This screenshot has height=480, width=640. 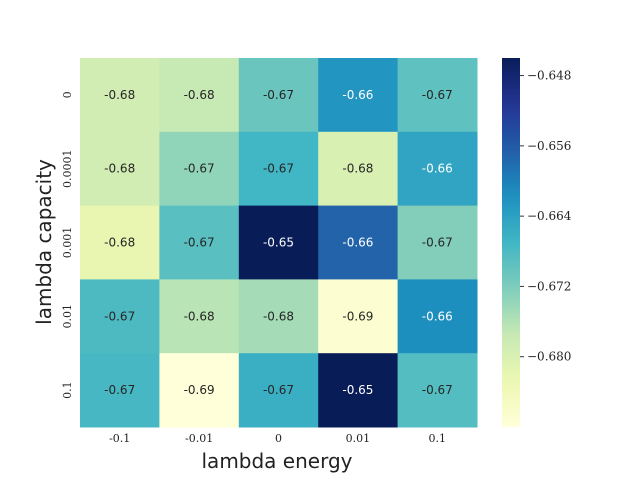 What do you see at coordinates (44, 242) in the screenshot?
I see `y-axis-label: lambda capacity` at bounding box center [44, 242].